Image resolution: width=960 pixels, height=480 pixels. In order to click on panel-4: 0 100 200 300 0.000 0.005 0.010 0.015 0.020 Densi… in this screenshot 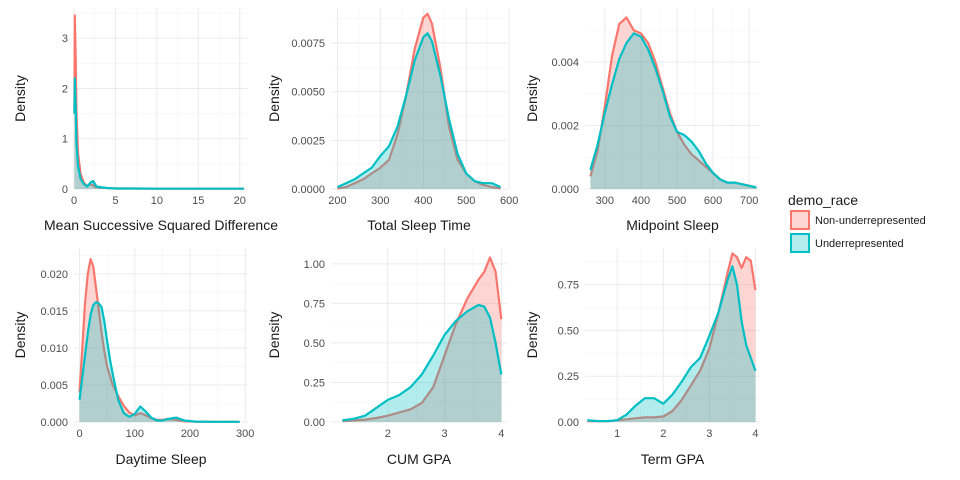, I will do `click(133, 357)`.